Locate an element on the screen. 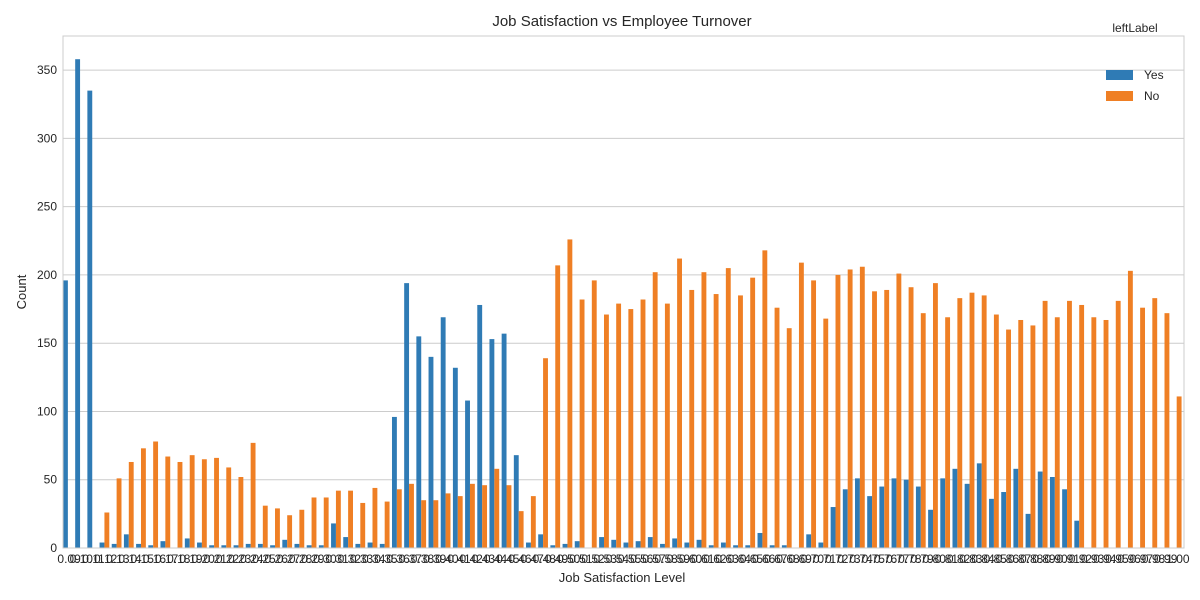 The width and height of the screenshot is (1200, 600). bar-yes-0.34 is located at coordinates (370, 545).